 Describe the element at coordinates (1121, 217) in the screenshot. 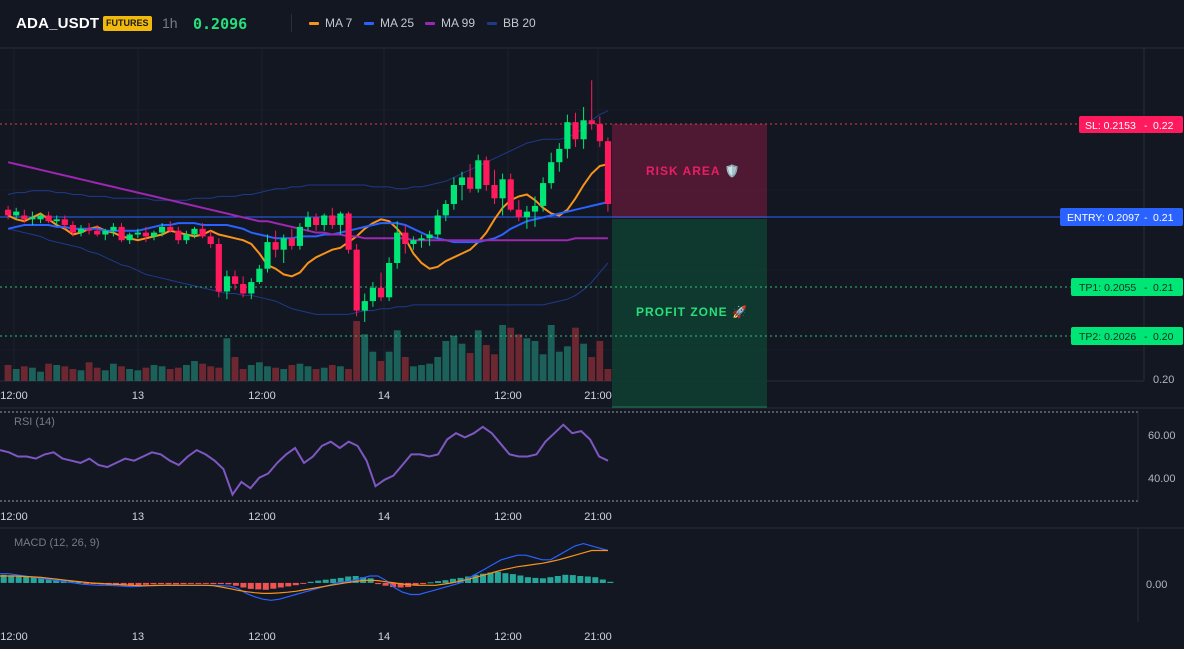

I see `entry-tag: ENTRY: 0.2097 - 0.21` at that location.